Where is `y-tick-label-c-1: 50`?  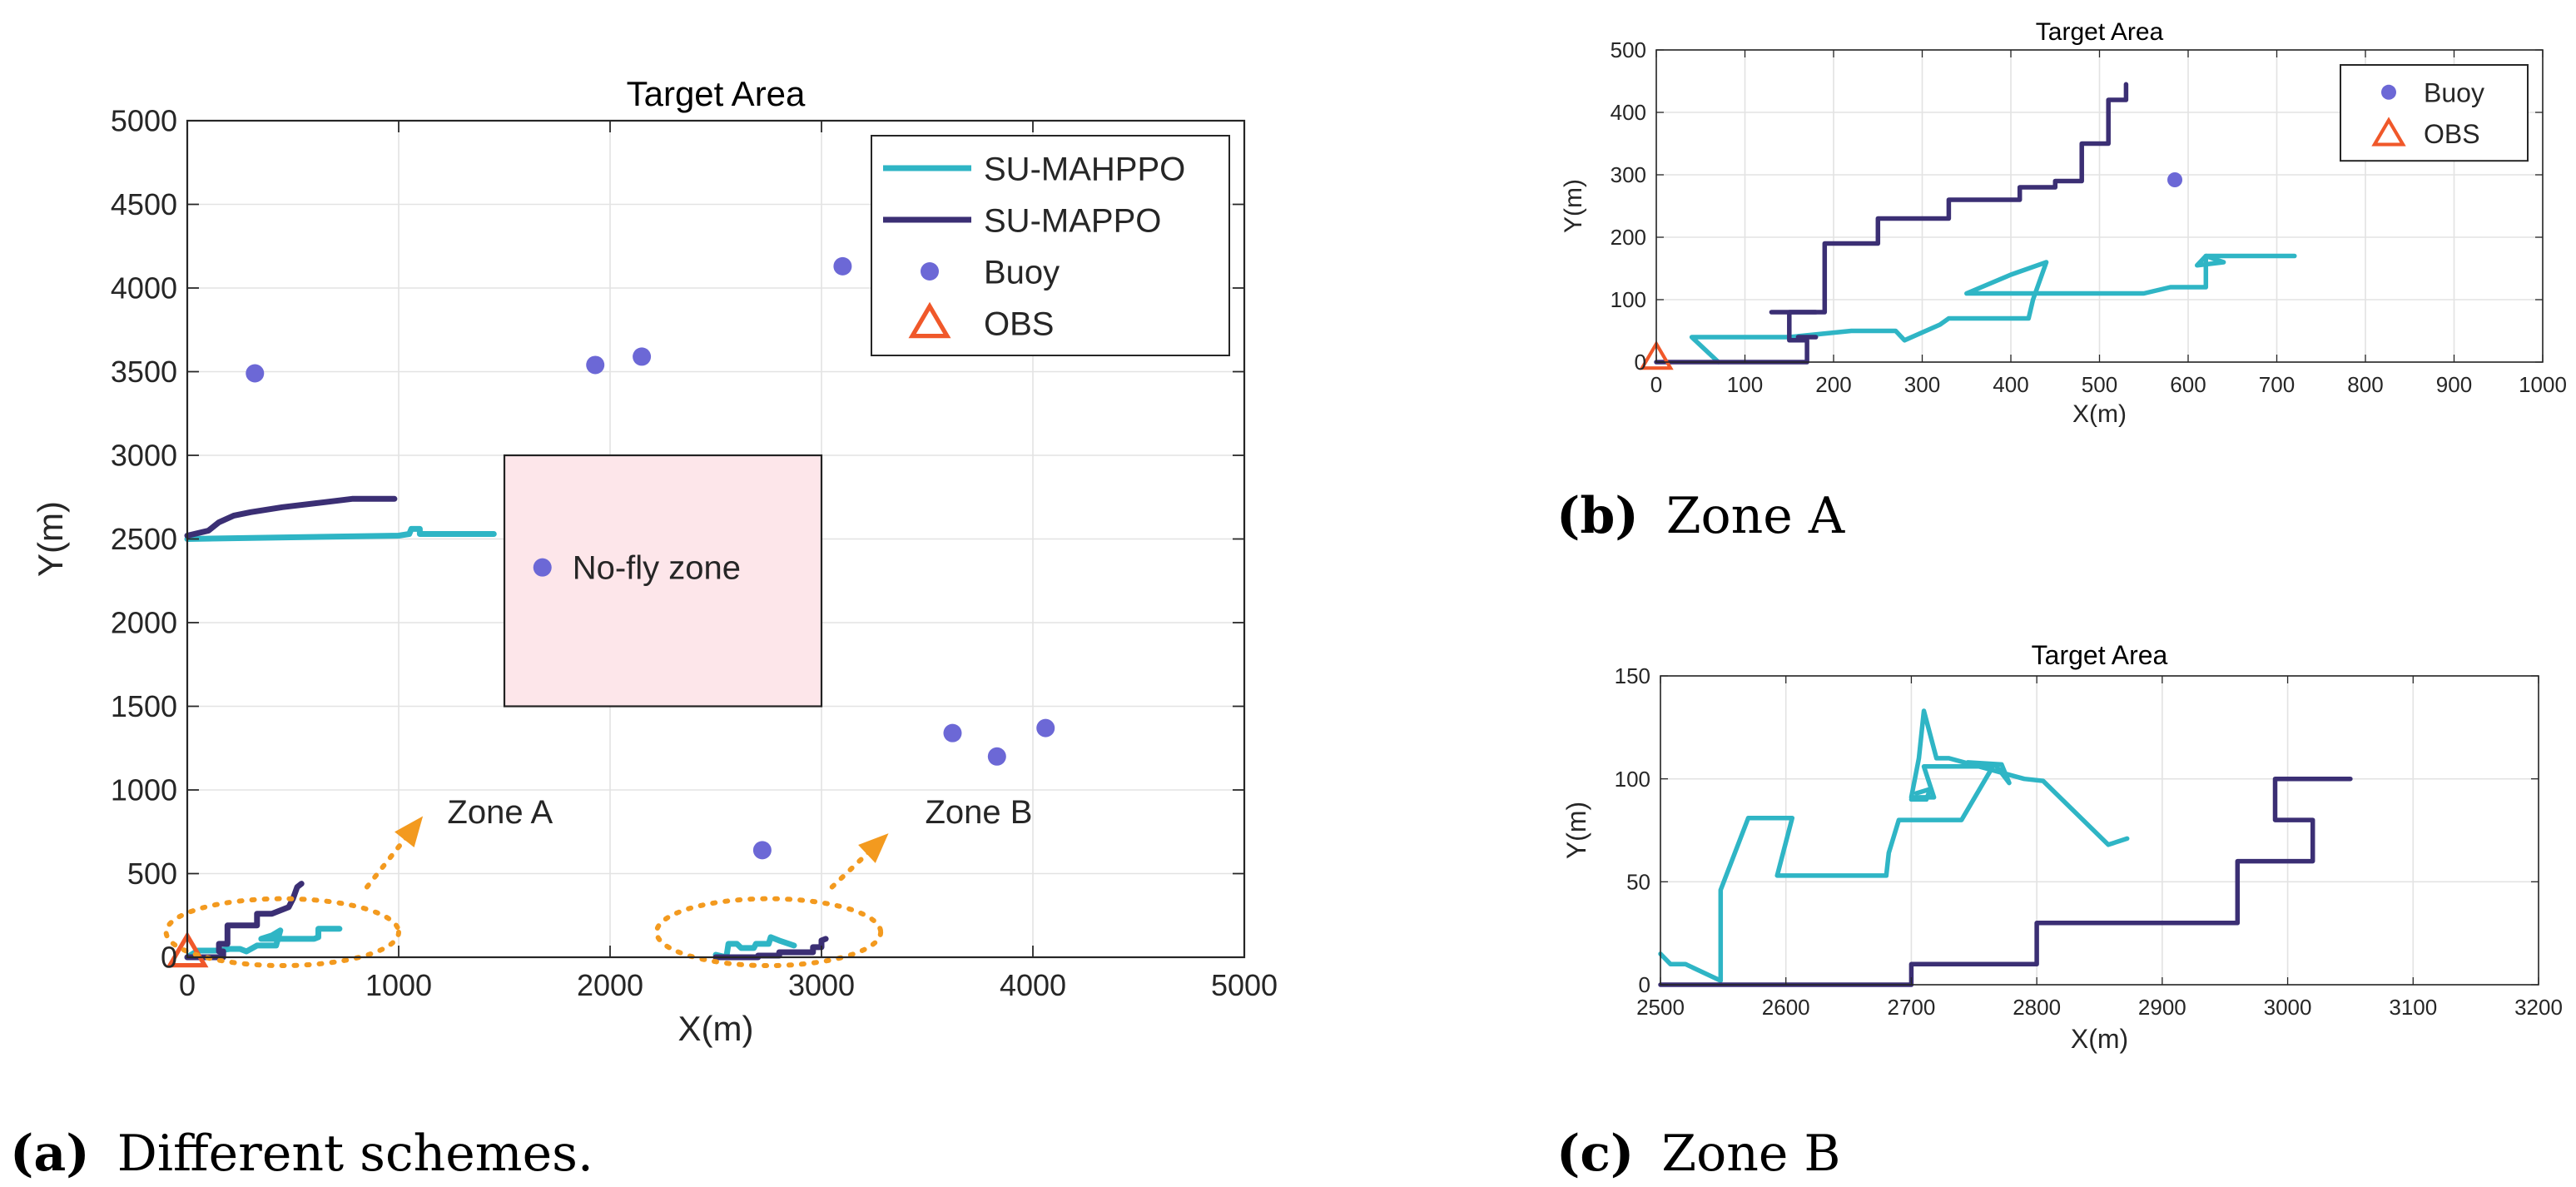
y-tick-label-c-1: 50 is located at coordinates (1638, 881).